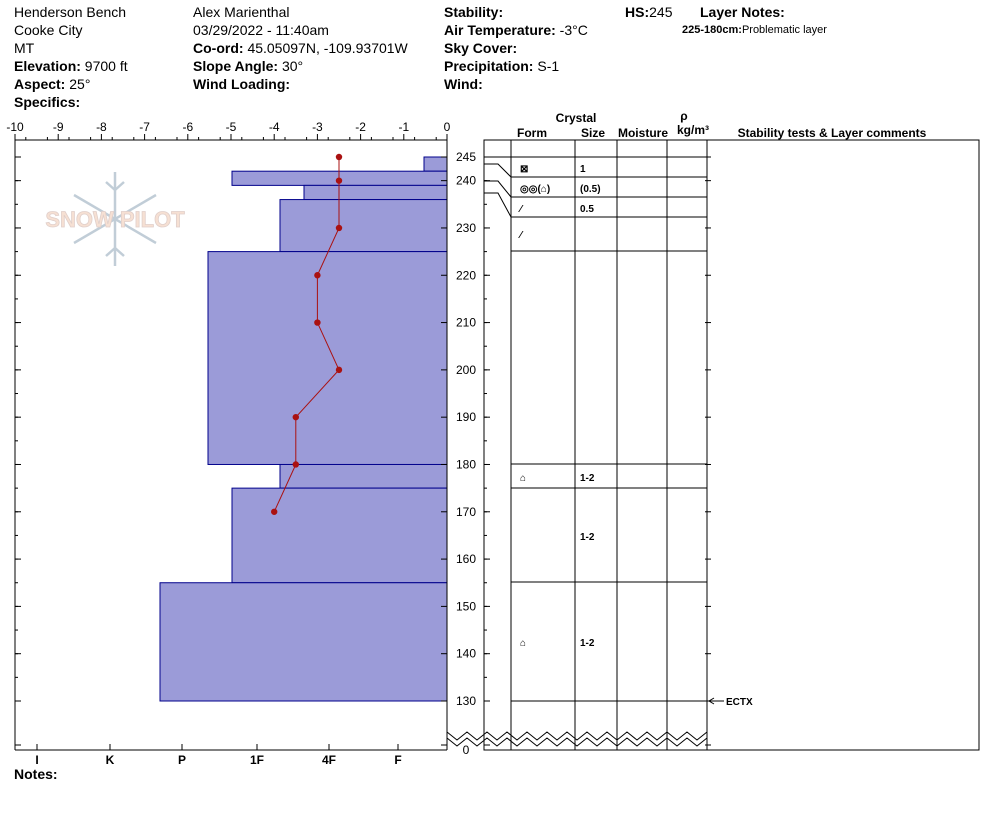  Describe the element at coordinates (693, 130) in the screenshot. I see `density-unit-header: kg/m³` at that location.